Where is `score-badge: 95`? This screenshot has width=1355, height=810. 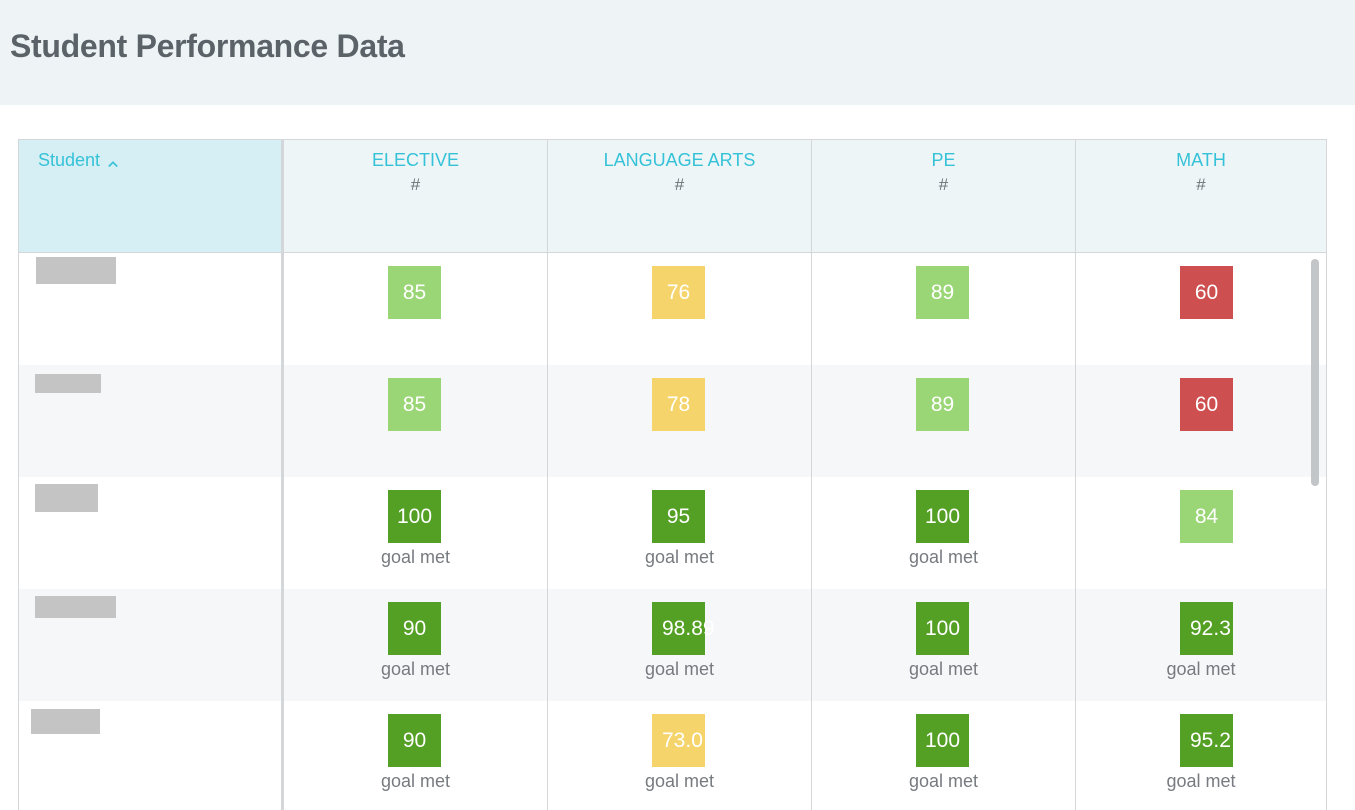 score-badge: 95 is located at coordinates (678, 516).